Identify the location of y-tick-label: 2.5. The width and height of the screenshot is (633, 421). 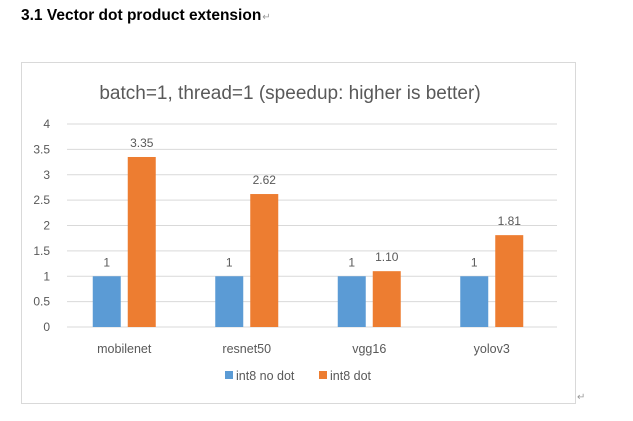
(41, 200).